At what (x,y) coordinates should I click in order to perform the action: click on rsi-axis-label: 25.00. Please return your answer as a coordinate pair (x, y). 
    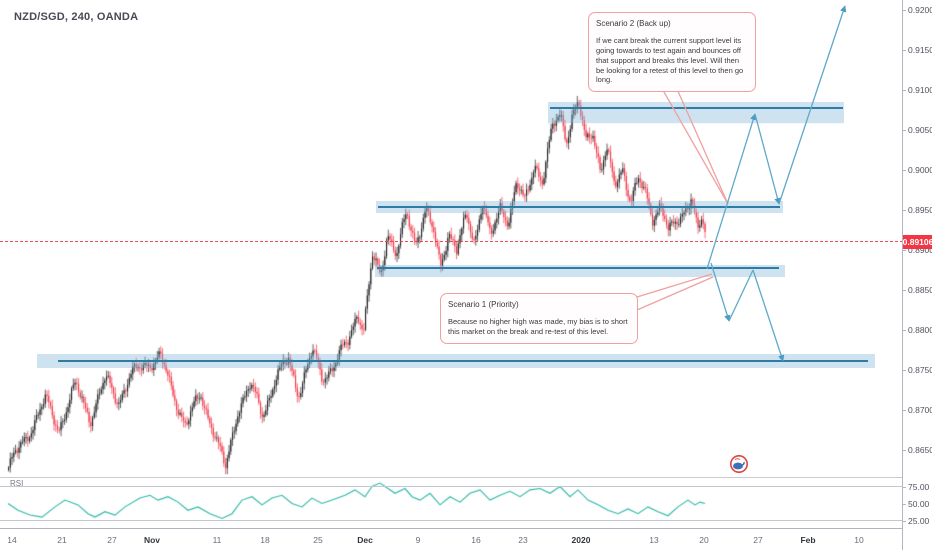
    Looking at the image, I should click on (916, 520).